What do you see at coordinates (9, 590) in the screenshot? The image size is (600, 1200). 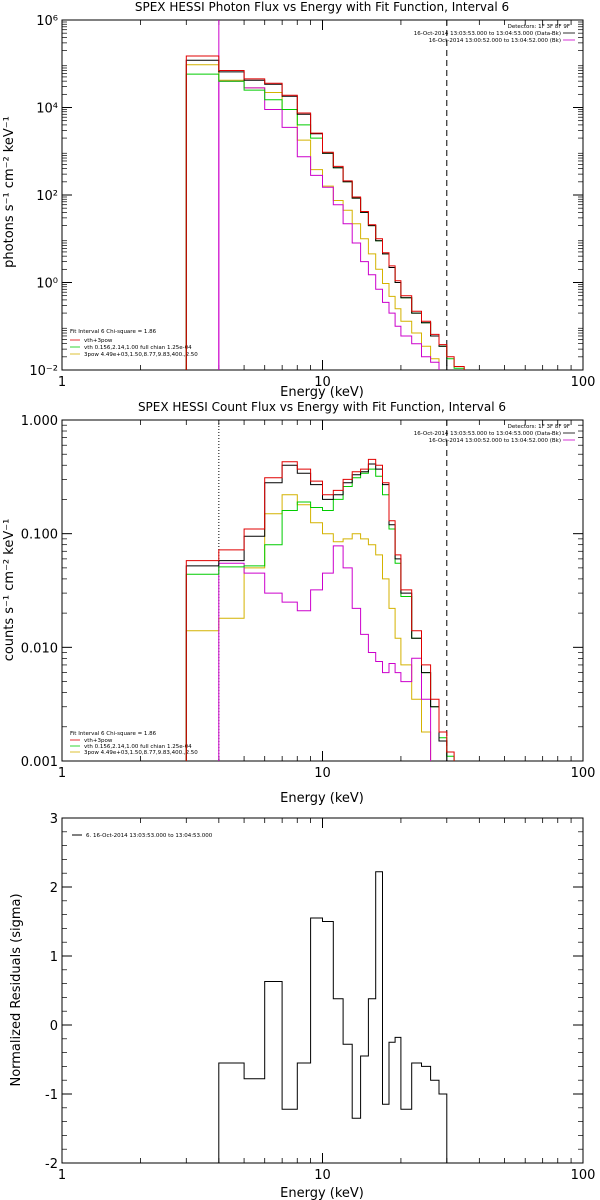 I see `y-axis-label: counts s⁻¹ cm⁻² keV⁻¹` at bounding box center [9, 590].